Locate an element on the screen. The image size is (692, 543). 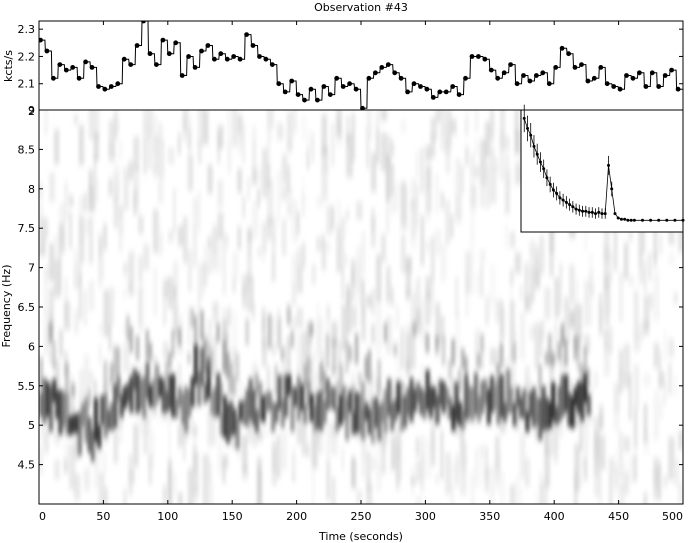
y-tick-label: 6 is located at coordinates (31, 346).